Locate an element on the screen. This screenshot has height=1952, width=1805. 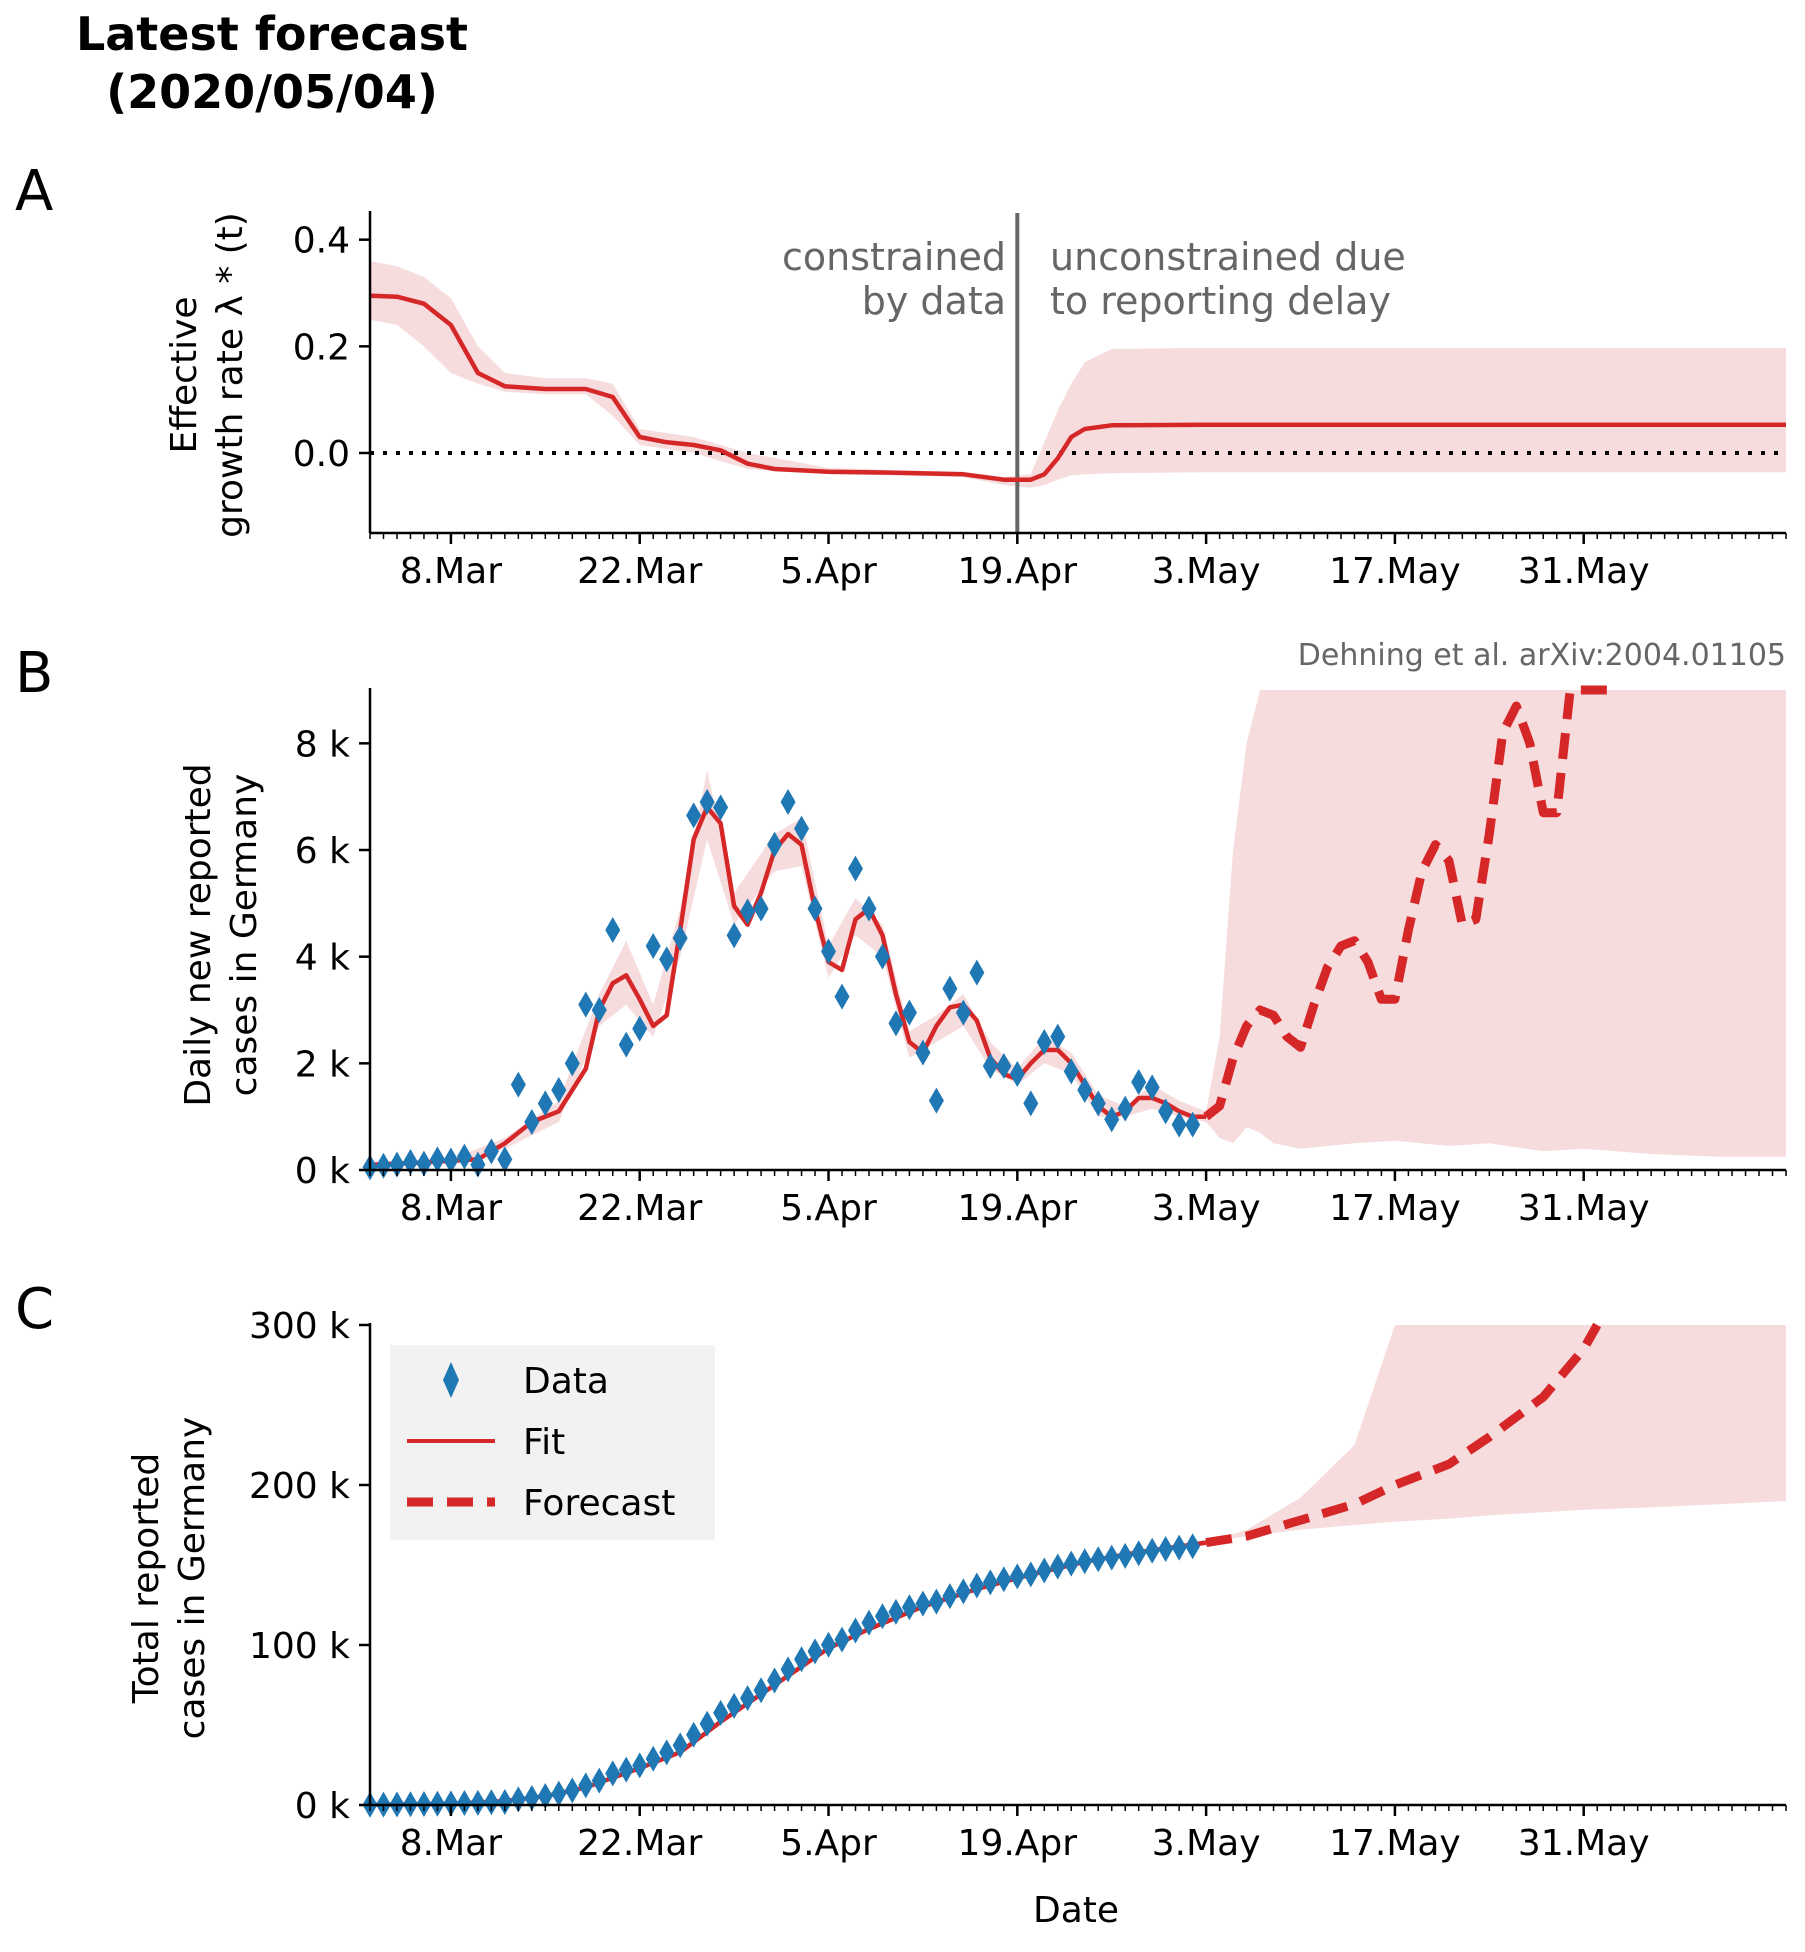
panel-b-forecast-layer is located at coordinates (1407, 903).